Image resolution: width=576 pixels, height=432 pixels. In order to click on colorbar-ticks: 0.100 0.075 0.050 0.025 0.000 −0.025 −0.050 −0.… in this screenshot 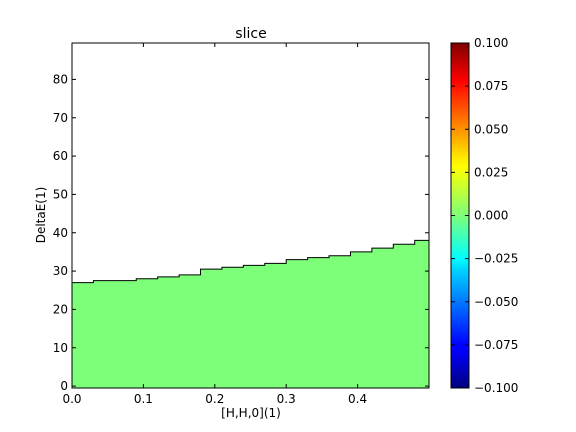, I will do `click(484, 215)`.